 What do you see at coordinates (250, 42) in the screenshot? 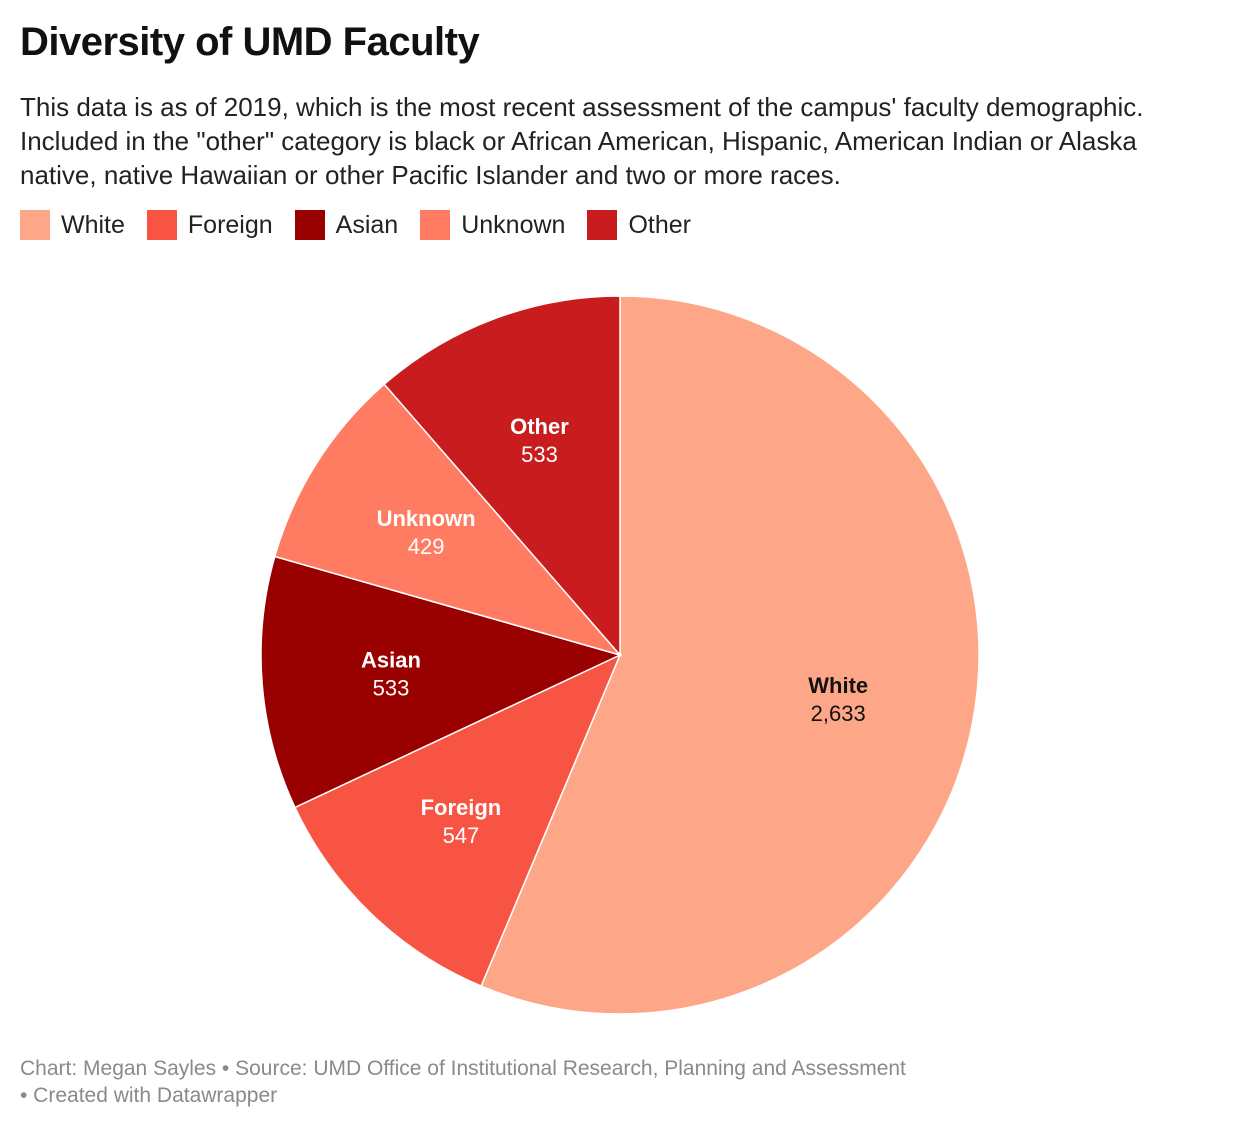
I see `chart-title: Diversity of UMD Faculty` at bounding box center [250, 42].